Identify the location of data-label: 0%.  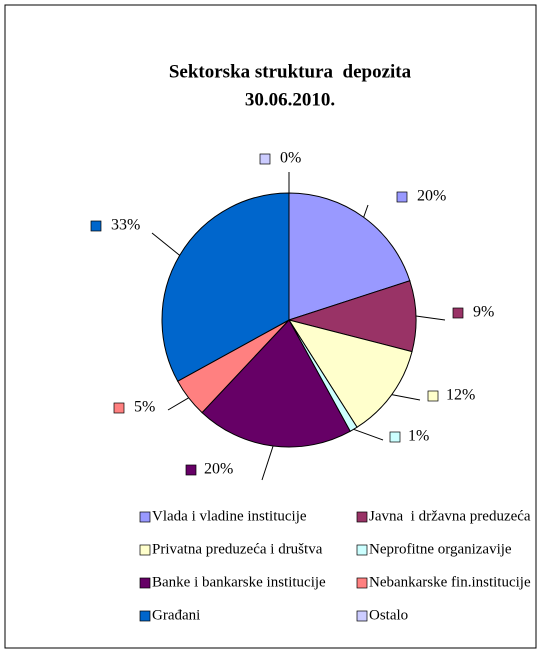
(290, 158).